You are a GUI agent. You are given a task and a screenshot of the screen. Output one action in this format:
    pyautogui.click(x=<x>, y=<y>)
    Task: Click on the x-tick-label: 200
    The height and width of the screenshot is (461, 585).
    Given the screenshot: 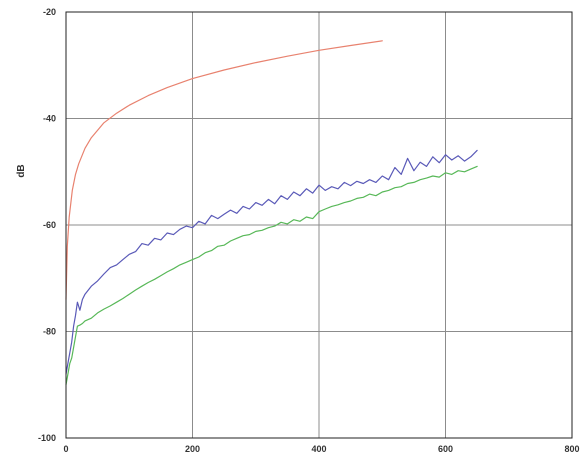 What is the action you would take?
    pyautogui.click(x=192, y=449)
    